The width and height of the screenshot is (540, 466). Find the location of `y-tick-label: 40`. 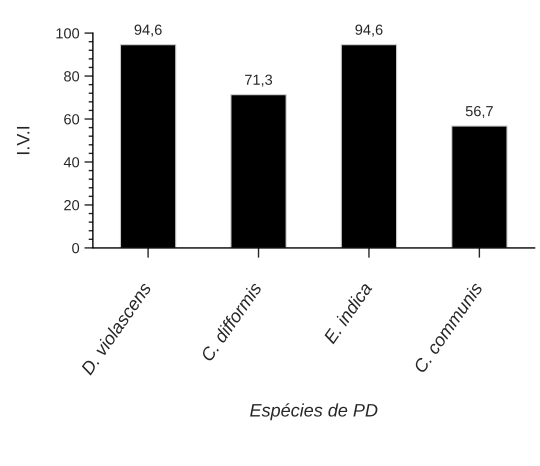

y-tick-label: 40 is located at coordinates (72, 162).